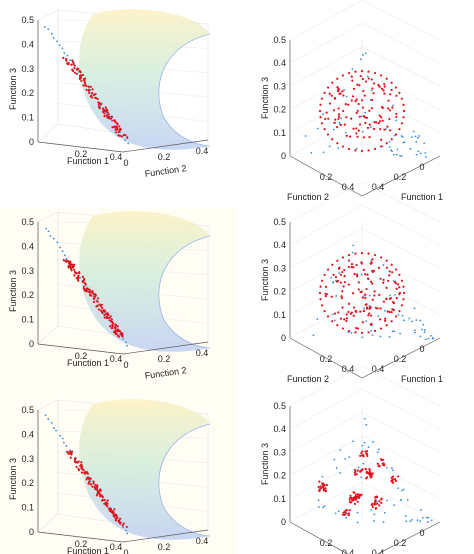 The image size is (474, 554). What do you see at coordinates (125, 365) in the screenshot?
I see `y-tick-label: 0` at bounding box center [125, 365].